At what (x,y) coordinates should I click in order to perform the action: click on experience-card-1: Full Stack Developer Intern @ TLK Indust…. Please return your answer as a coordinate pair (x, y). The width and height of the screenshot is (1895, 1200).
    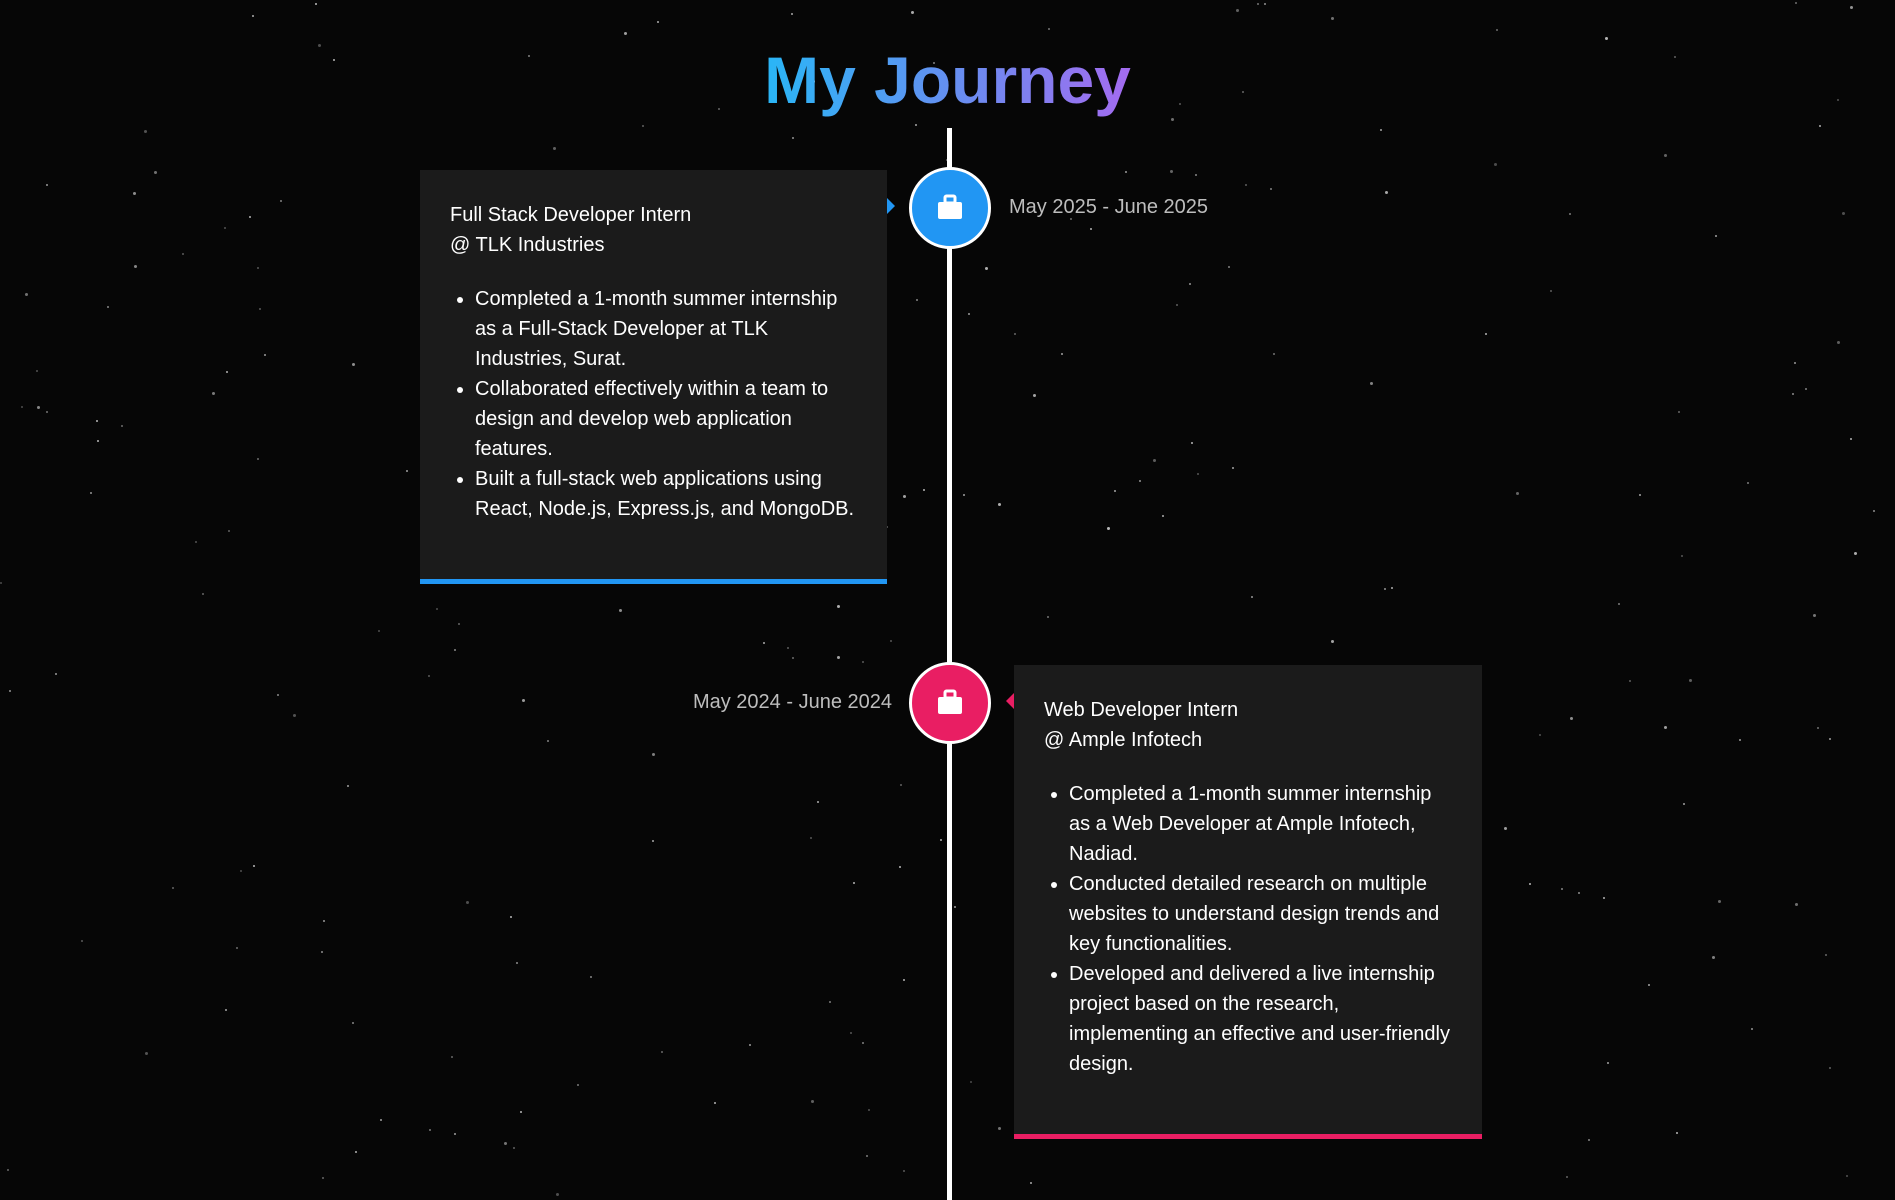
    Looking at the image, I should click on (657, 377).